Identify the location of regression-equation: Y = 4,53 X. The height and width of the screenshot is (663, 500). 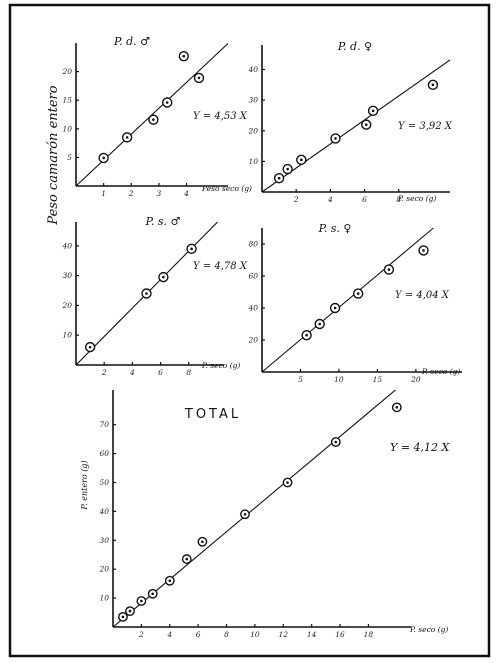
(220, 116).